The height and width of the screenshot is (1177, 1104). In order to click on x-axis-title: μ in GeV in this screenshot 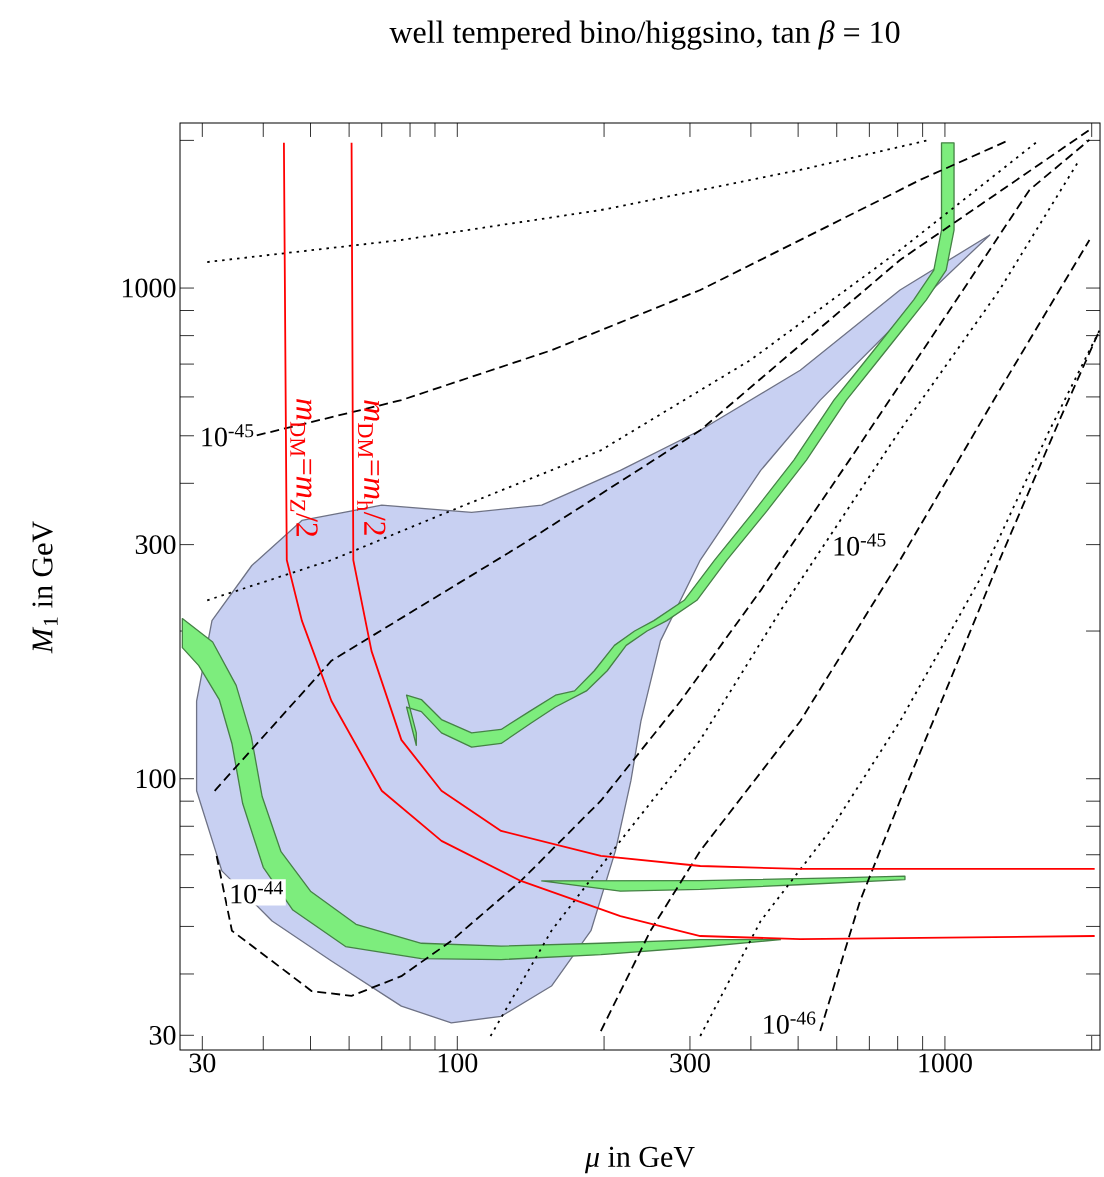, I will do `click(639, 1160)`.